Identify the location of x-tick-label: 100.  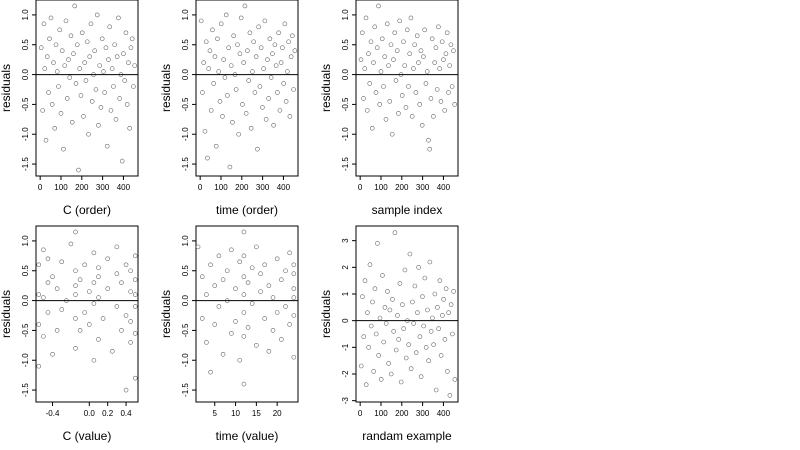
(61, 187).